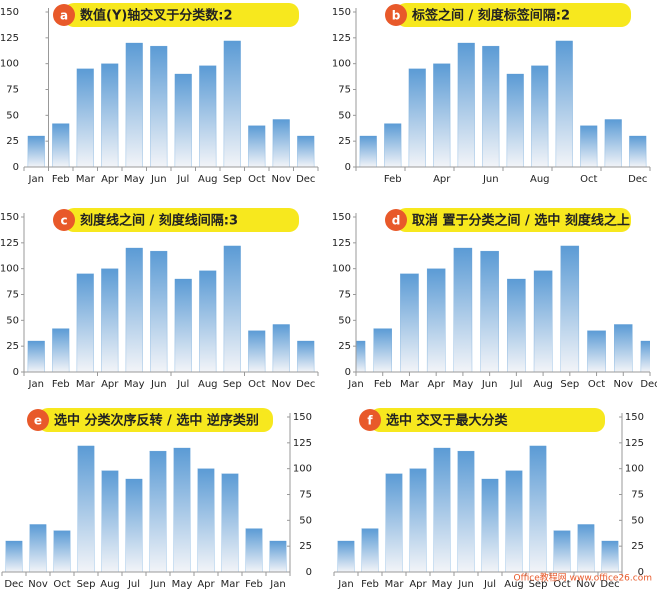  I want to click on x-tick-label: Jul, so click(182, 384).